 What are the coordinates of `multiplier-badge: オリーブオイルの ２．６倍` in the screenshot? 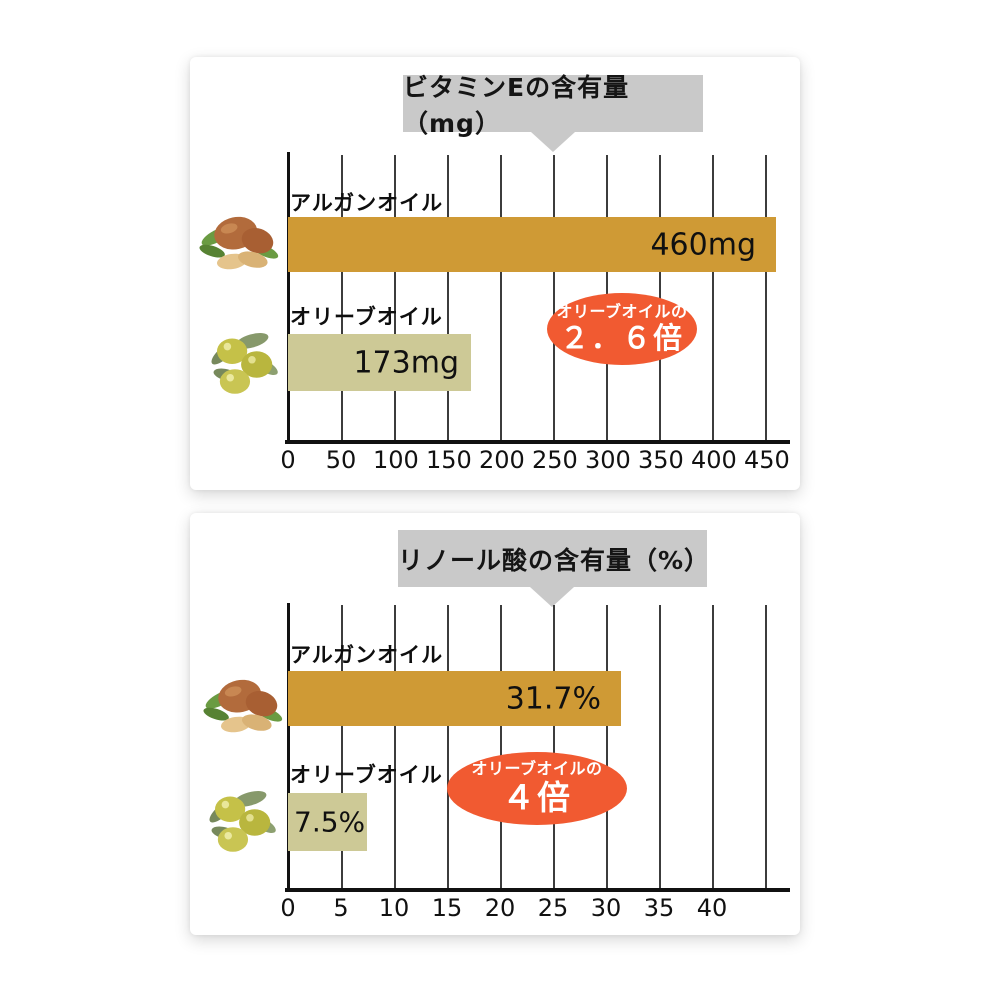 It's located at (622, 329).